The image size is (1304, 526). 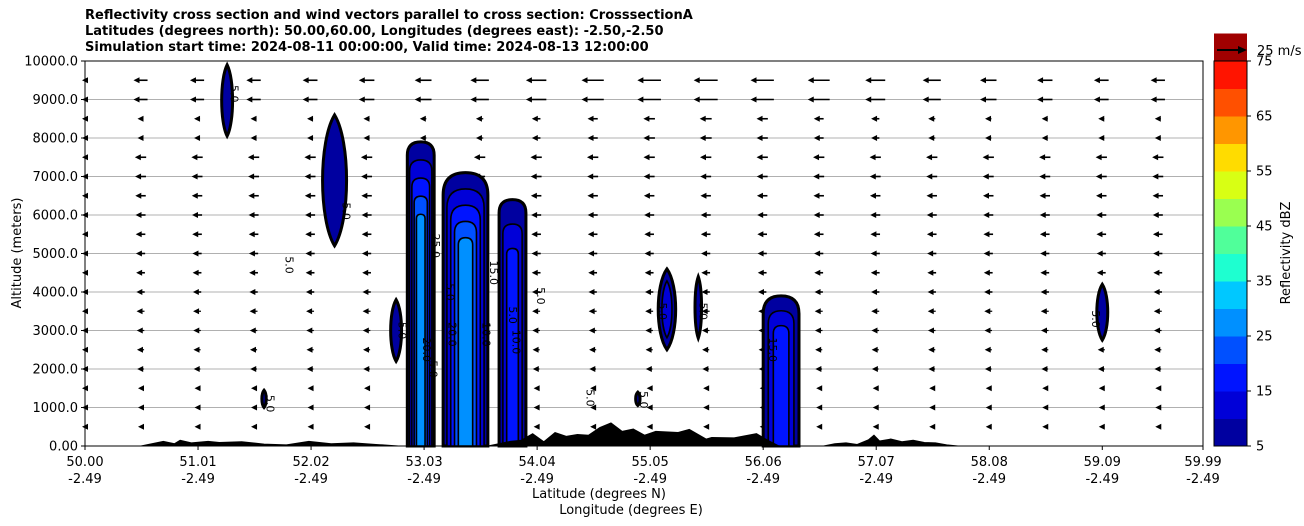 I want to click on colorbar-tick-label: 25, so click(x=1264, y=337).